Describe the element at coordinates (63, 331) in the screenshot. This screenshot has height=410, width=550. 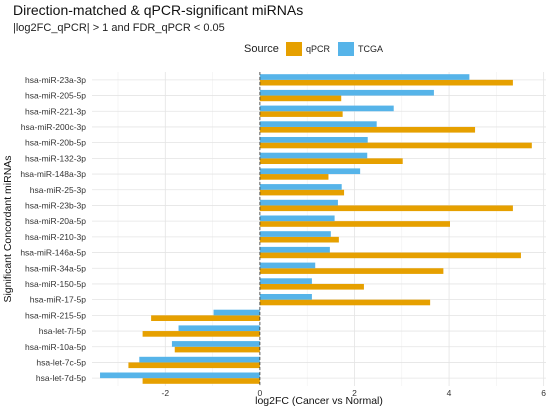
I see `y-tick-label: hsa-let-7i-5p` at that location.